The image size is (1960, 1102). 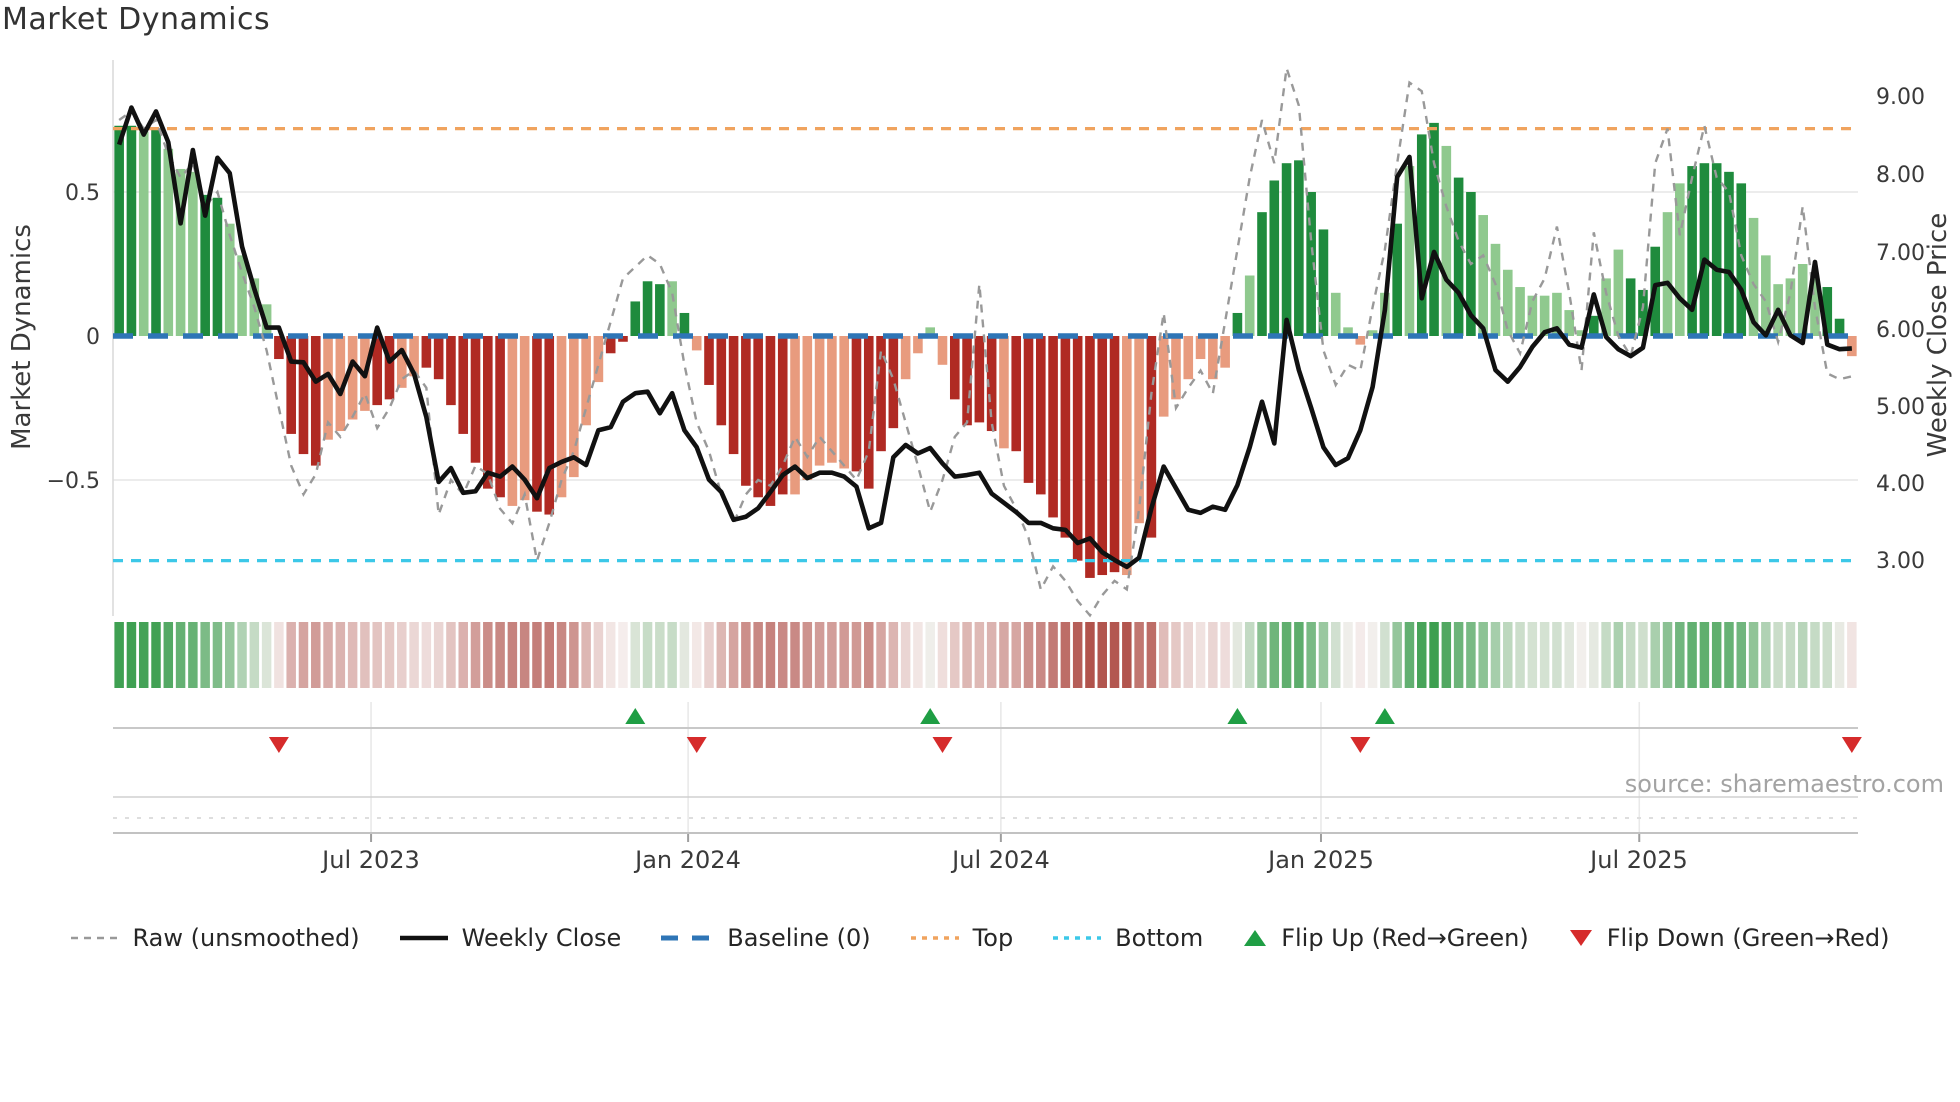 What do you see at coordinates (1748, 938) in the screenshot?
I see `legend-label: Flip Down (Green→Red)` at bounding box center [1748, 938].